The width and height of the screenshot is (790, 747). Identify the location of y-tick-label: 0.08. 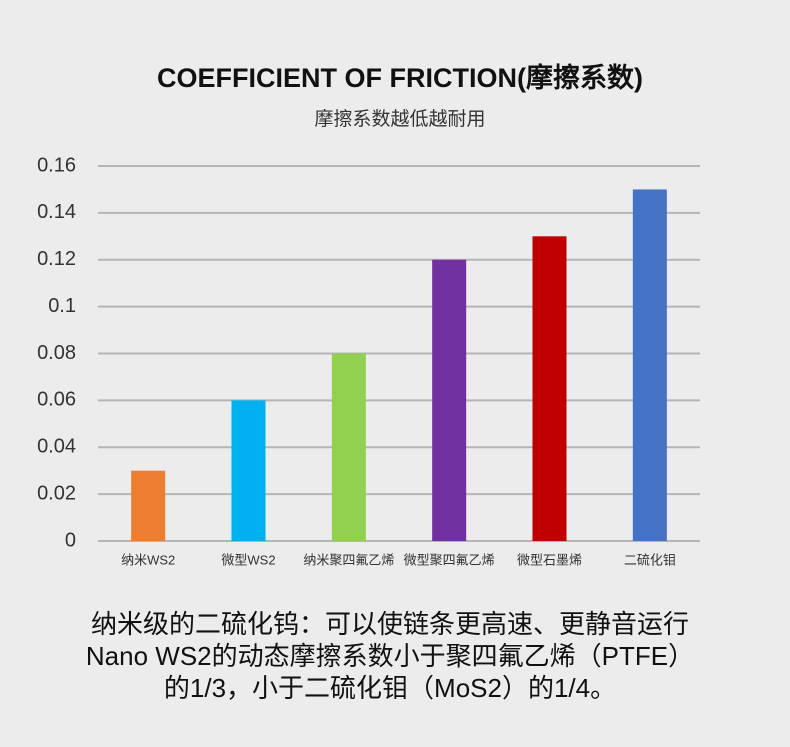
(56, 353).